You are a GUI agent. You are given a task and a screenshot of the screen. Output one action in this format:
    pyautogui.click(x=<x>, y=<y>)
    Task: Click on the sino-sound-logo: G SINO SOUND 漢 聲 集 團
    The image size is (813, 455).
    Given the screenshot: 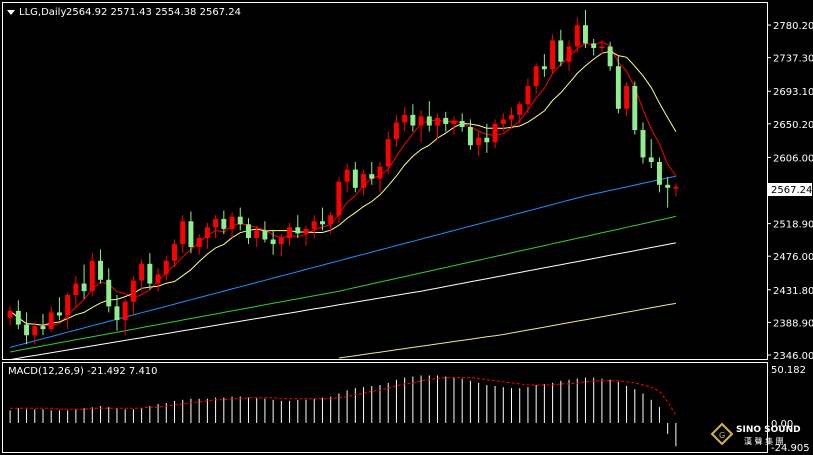 What is the action you would take?
    pyautogui.click(x=755, y=434)
    